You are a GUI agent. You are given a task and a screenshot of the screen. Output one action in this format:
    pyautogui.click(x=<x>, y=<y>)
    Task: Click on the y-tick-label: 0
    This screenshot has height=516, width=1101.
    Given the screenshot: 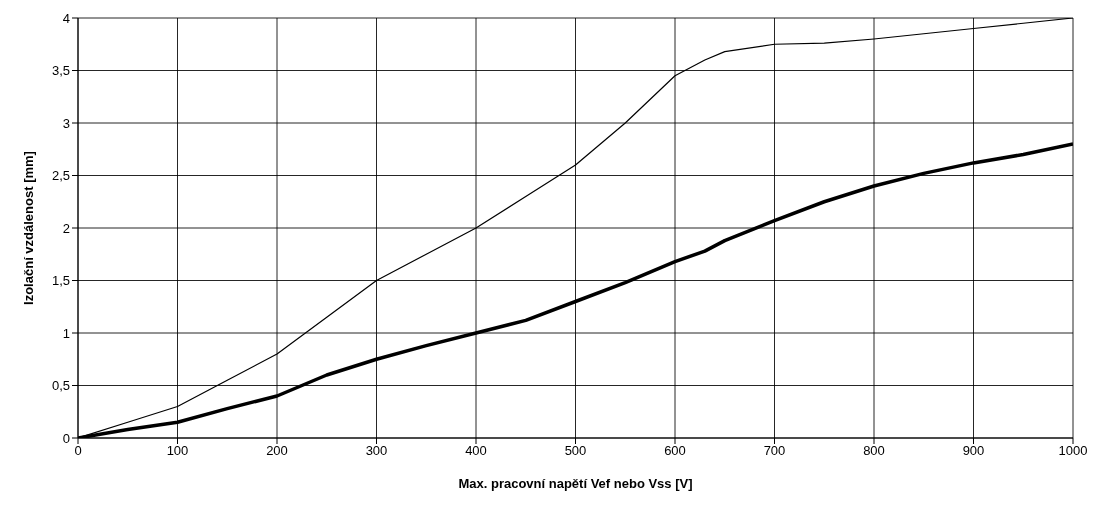 What is the action you would take?
    pyautogui.click(x=66, y=438)
    